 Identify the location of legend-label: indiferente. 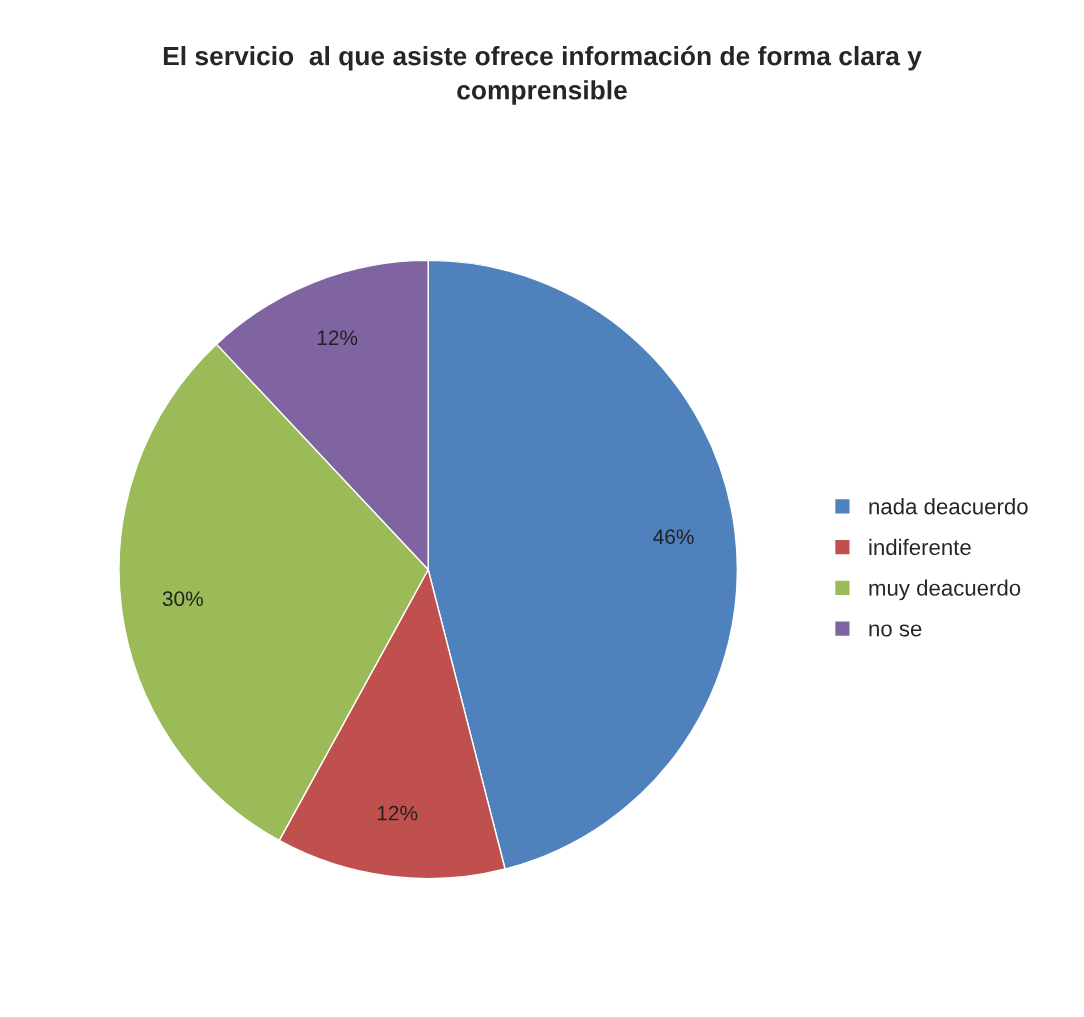
(920, 547).